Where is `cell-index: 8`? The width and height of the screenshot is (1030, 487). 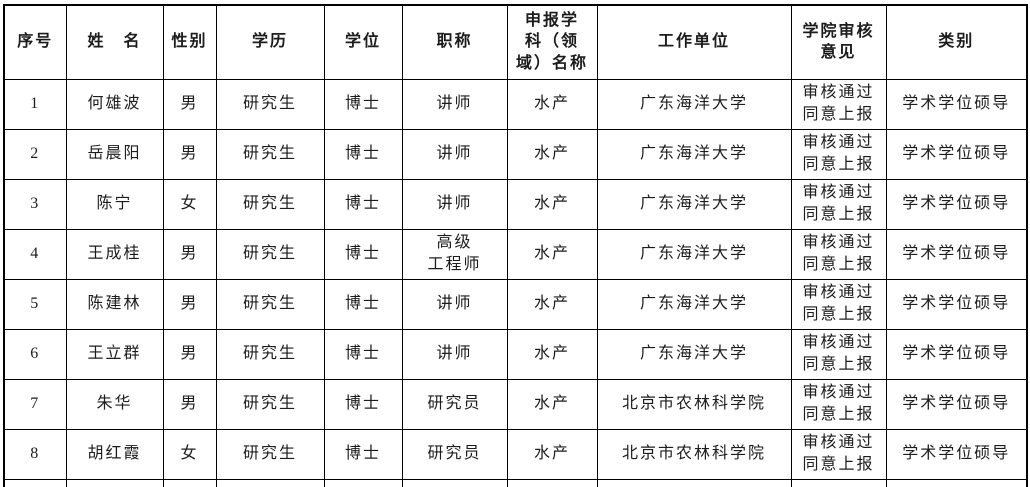
cell-index: 8 is located at coordinates (35, 454).